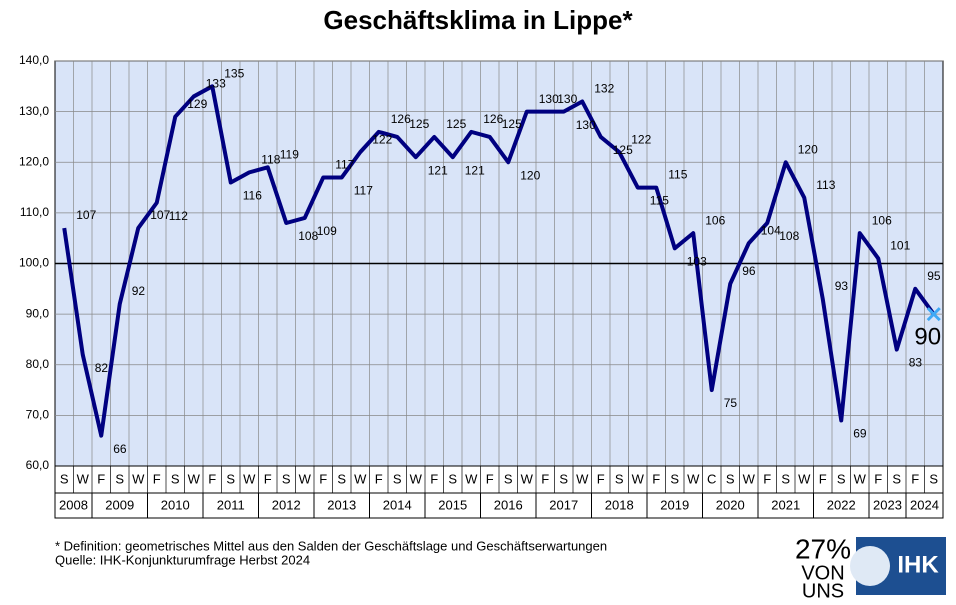  I want to click on logo-text: VON, so click(822, 573).